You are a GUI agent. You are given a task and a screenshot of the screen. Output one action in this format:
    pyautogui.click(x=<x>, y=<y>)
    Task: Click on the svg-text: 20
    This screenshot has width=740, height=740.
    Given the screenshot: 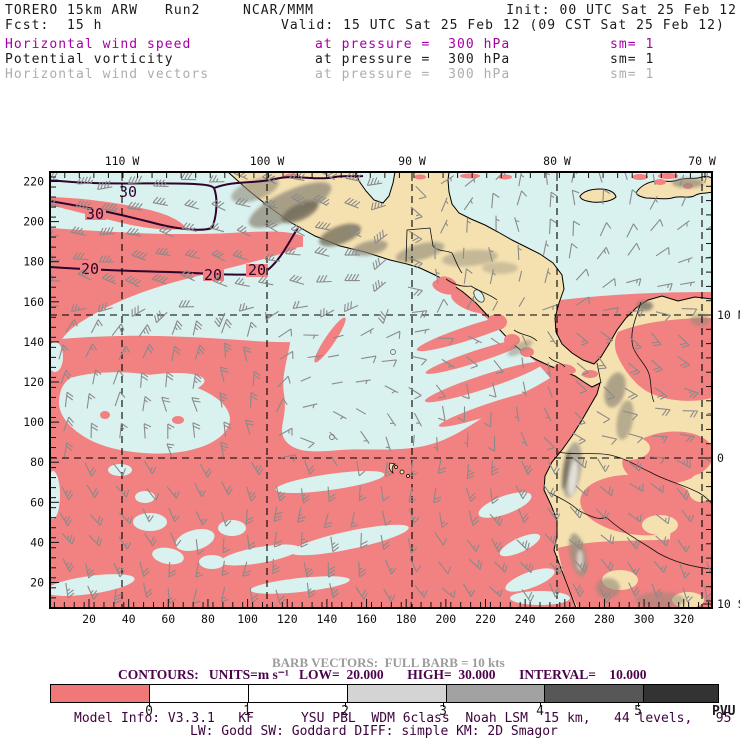 What is the action you would take?
    pyautogui.click(x=89, y=619)
    